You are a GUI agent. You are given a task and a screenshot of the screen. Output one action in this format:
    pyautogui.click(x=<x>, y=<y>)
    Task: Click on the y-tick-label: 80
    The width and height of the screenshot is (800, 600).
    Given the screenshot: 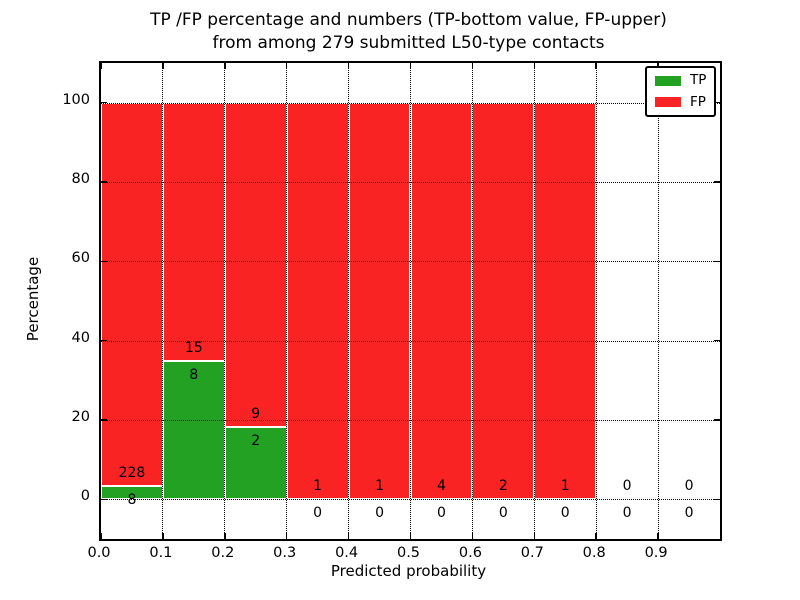 What is the action you would take?
    pyautogui.click(x=80, y=179)
    